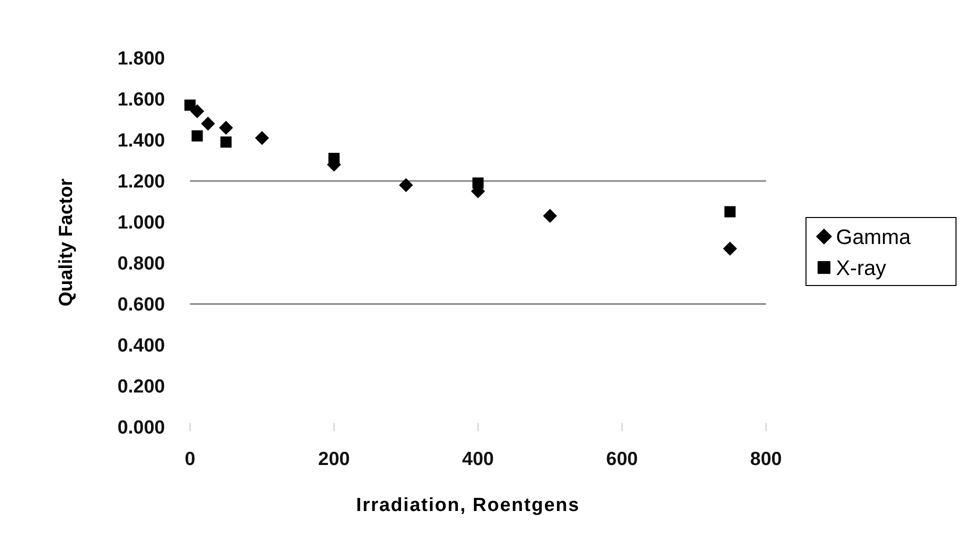 Image resolution: width=973 pixels, height=550 pixels. I want to click on y-tick-label: 1.600, so click(141, 100).